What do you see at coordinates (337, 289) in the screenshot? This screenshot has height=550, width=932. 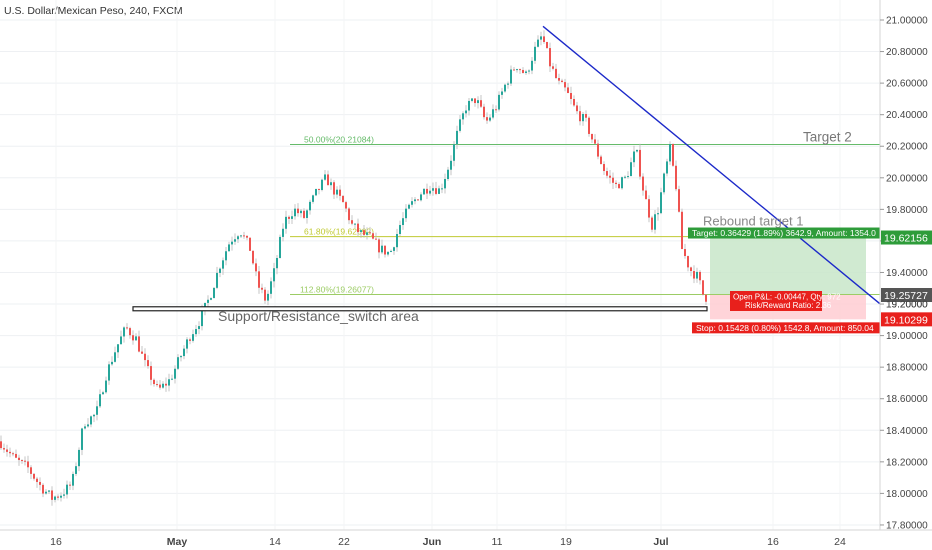 I see `fib-level-label: 112.80%(19.26077)` at bounding box center [337, 289].